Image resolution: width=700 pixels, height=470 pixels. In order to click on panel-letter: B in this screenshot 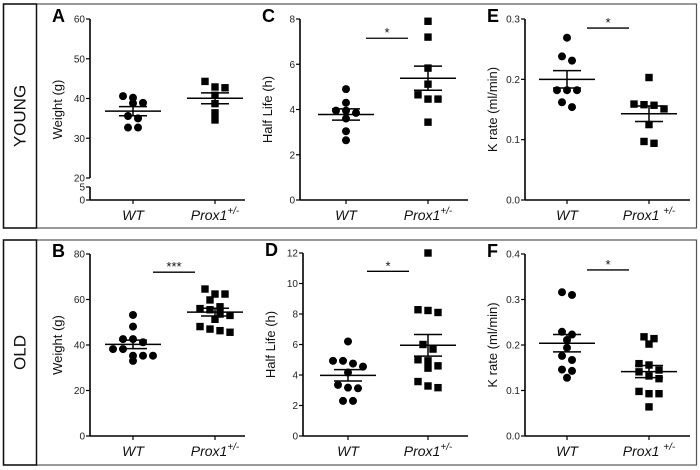, I will do `click(58, 251)`.